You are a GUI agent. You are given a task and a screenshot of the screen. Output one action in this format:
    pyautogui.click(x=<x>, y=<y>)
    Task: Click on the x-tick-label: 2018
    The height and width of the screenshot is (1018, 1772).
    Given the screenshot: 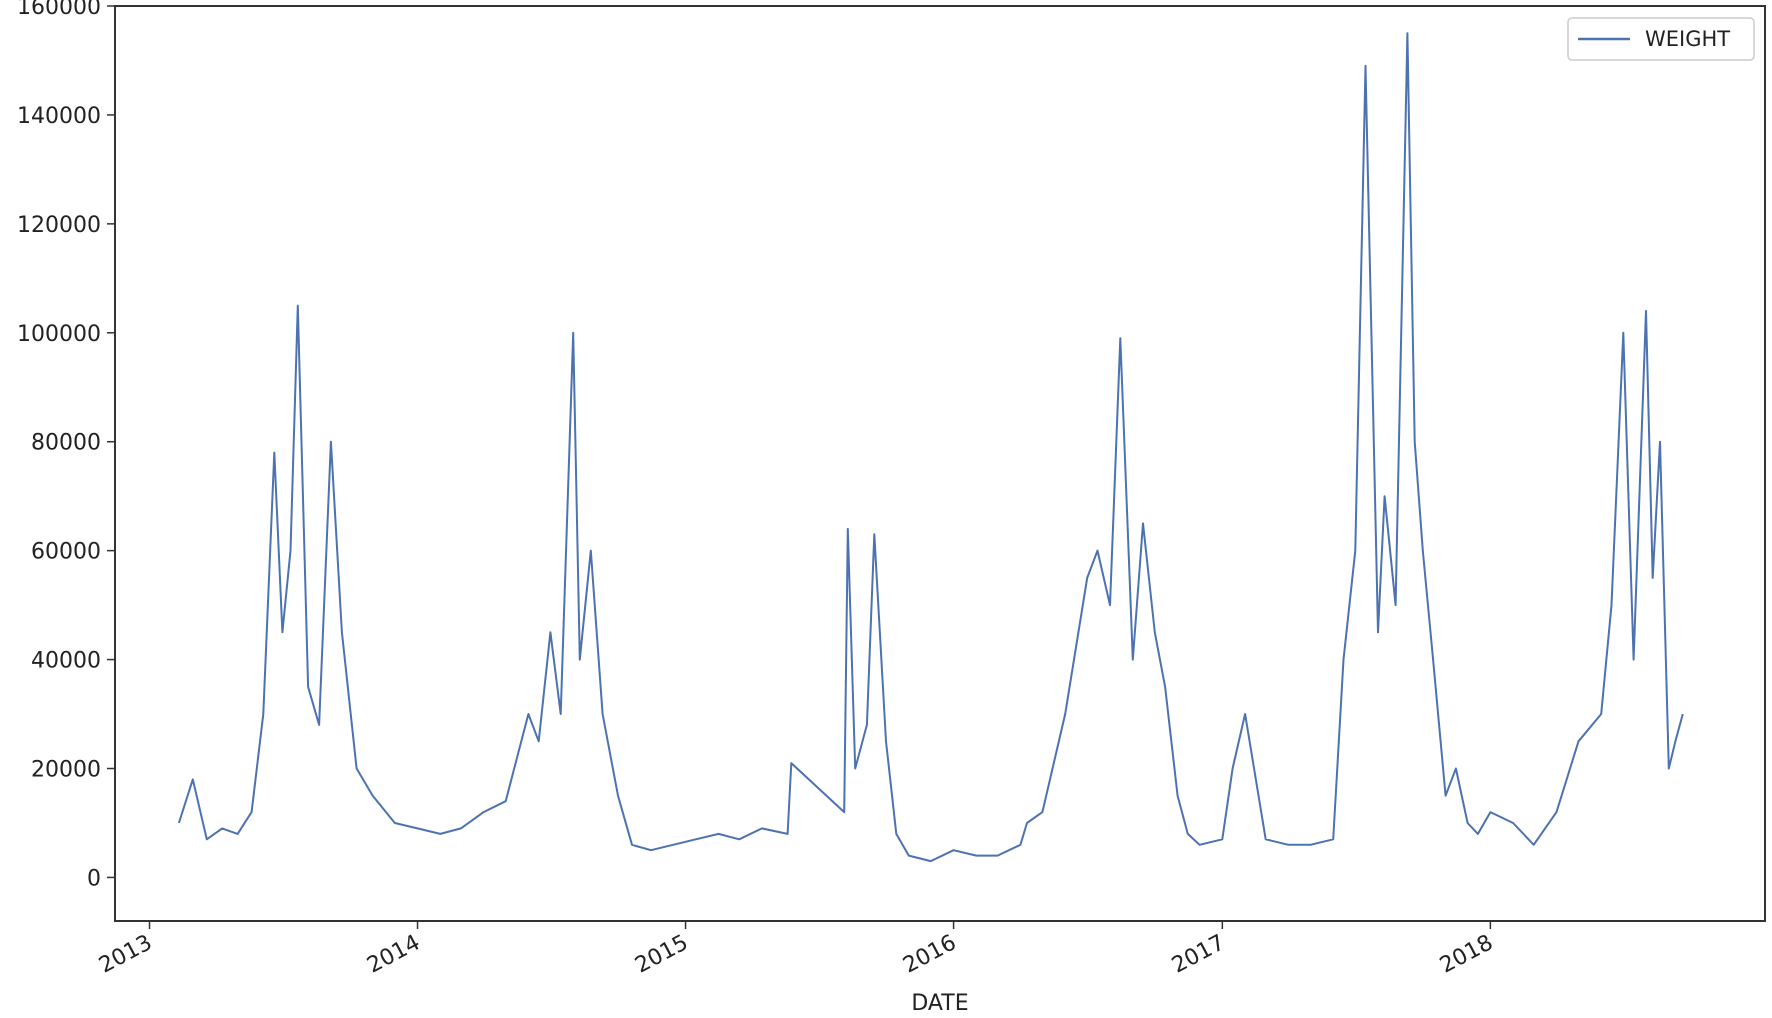 What is the action you would take?
    pyautogui.click(x=1466, y=954)
    